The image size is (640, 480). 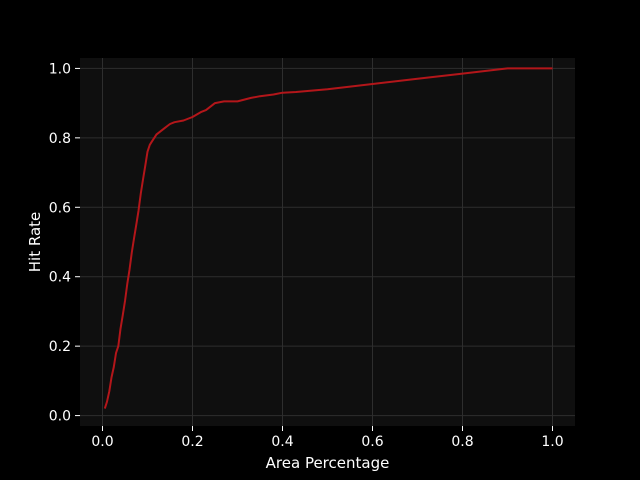 I want to click on y-axis-label: Hit Rate, so click(x=35, y=242).